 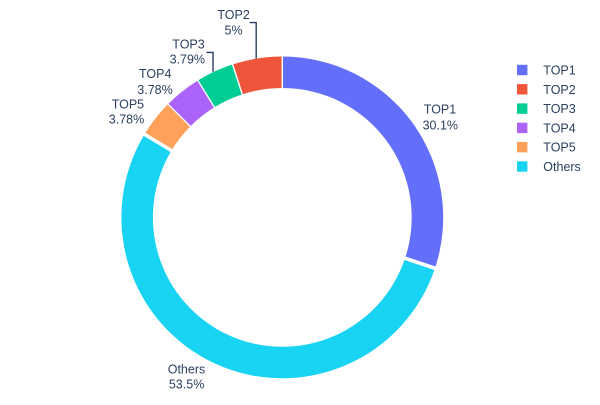 I want to click on svg-text: 5%, so click(x=234, y=31).